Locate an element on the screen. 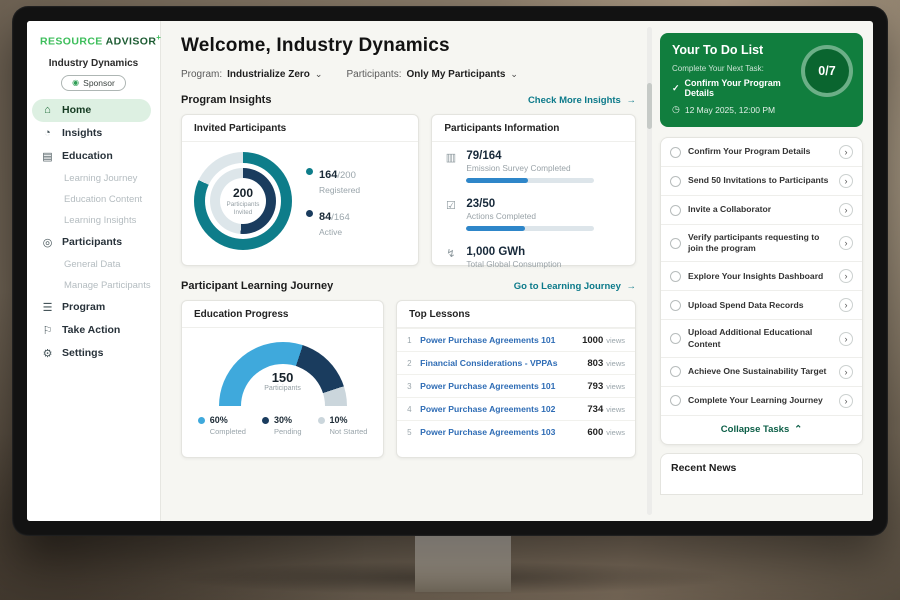  sidebar-item-learning-journey: Learning Journey is located at coordinates (93, 178).